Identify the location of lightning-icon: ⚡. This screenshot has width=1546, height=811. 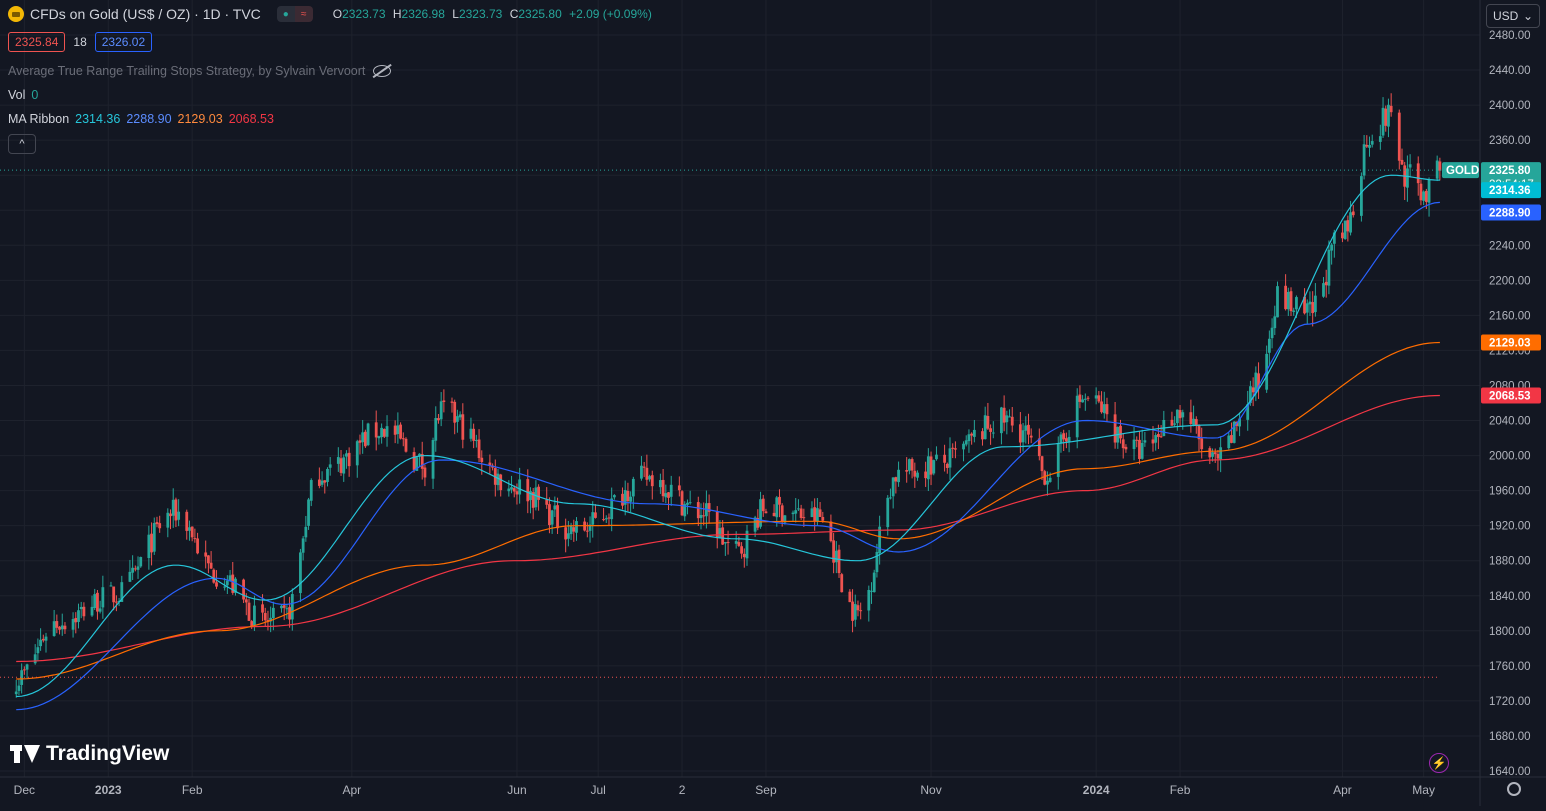
(1439, 763).